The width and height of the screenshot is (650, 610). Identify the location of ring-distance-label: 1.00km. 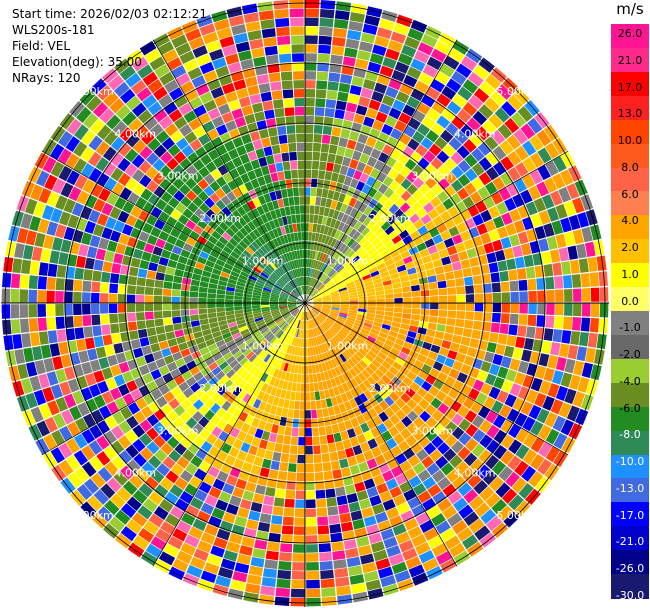
(348, 261).